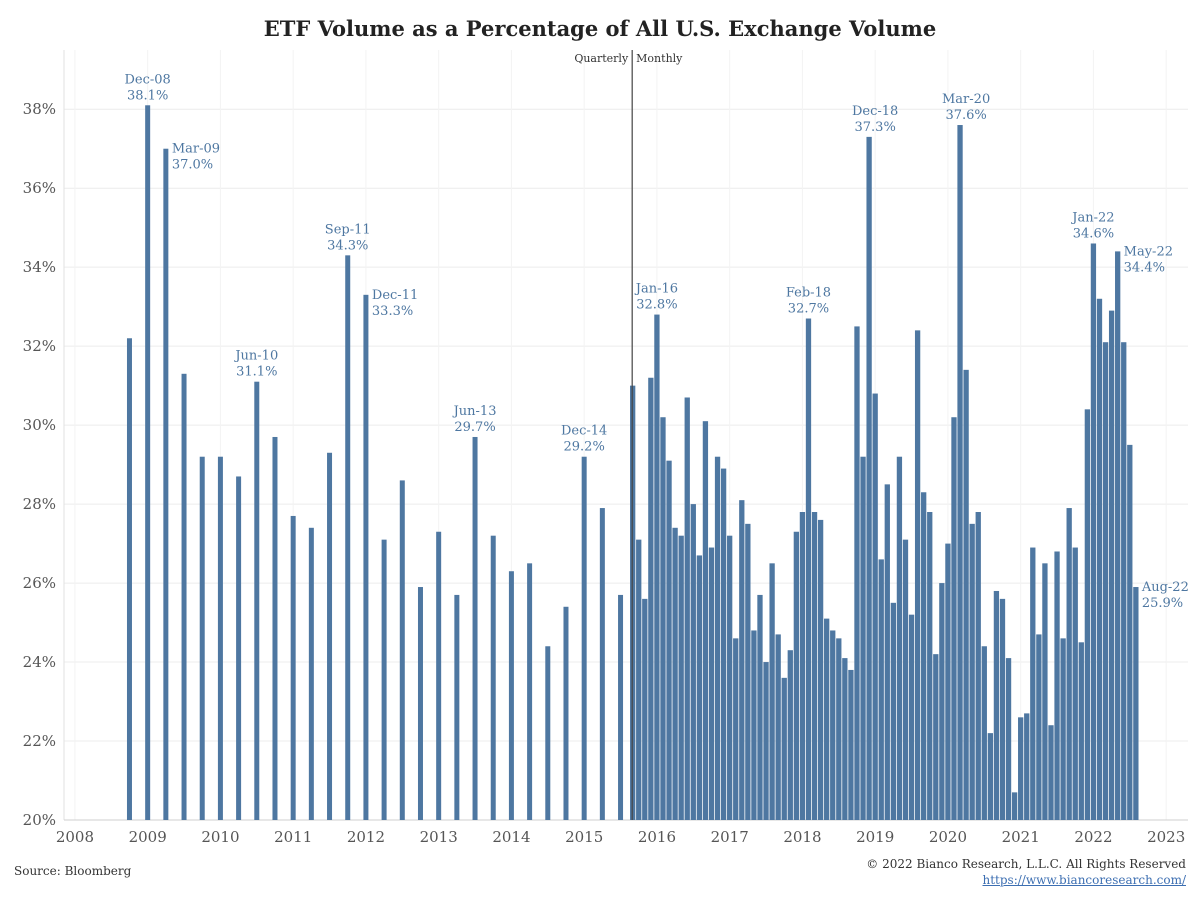 This screenshot has width=1200, height=900. I want to click on annotation-value: 37.0%, so click(192, 165).